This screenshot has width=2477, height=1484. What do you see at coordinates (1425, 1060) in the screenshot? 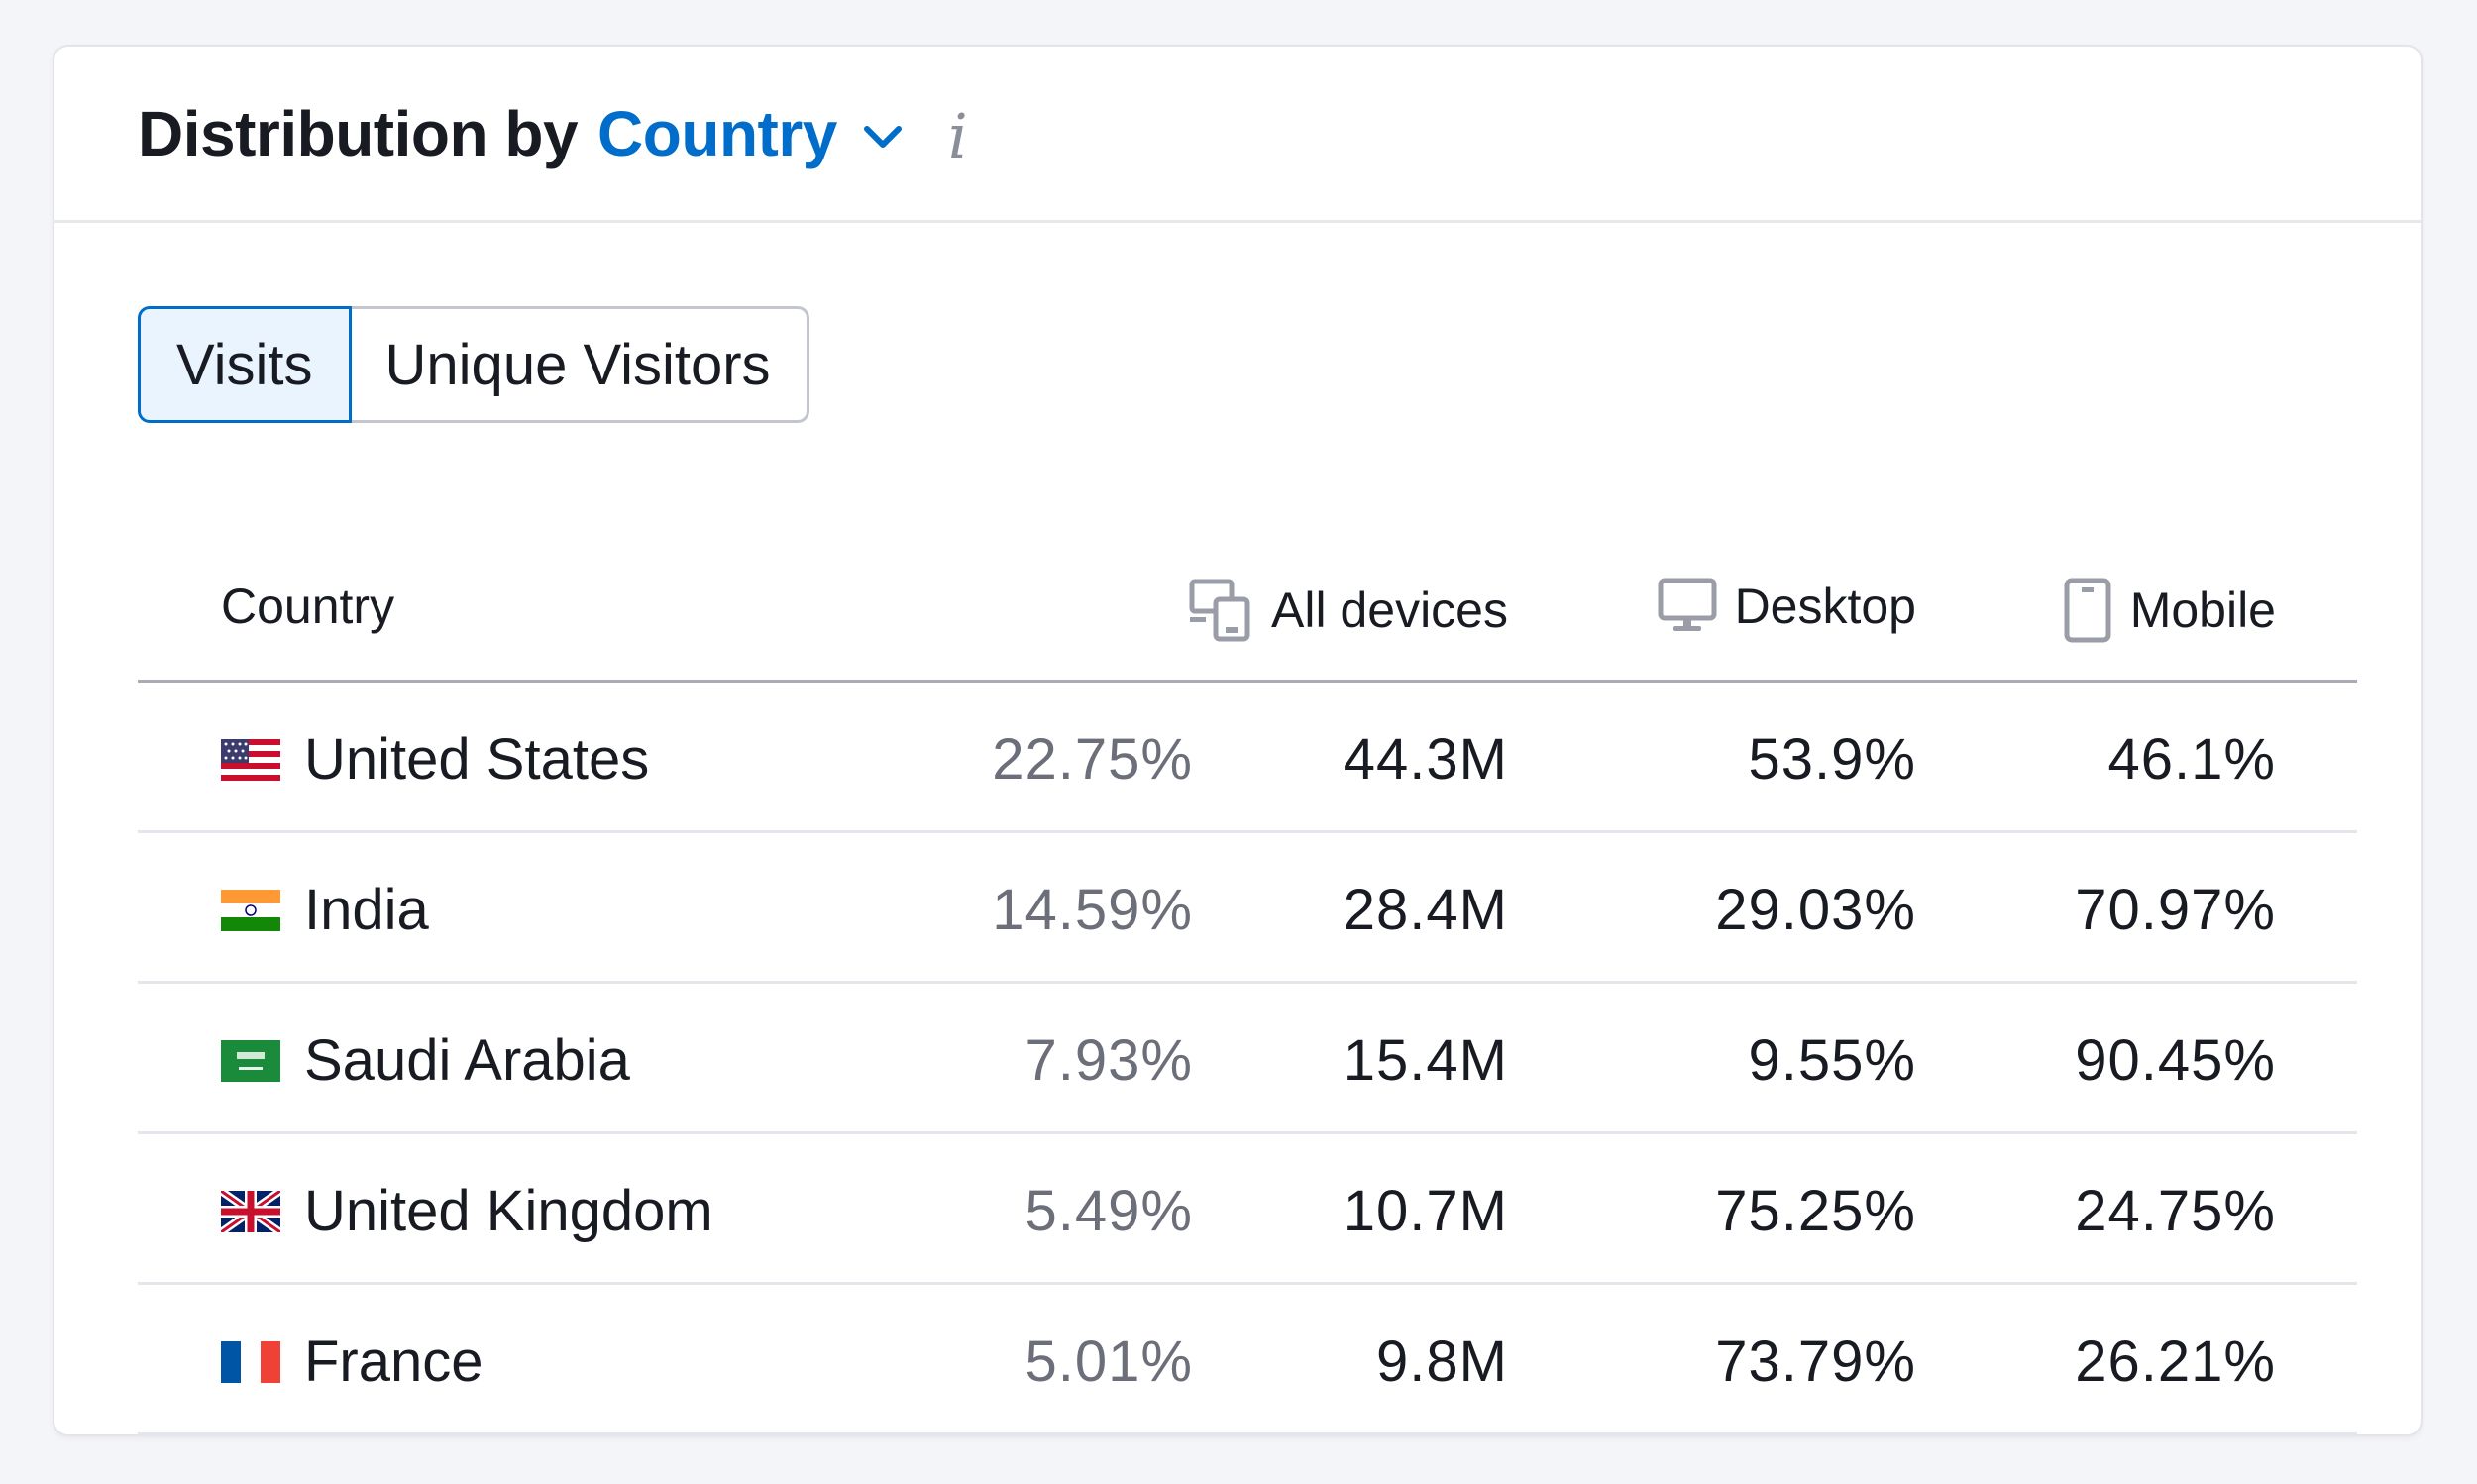
I see `all-devices-cell: 15.4M` at bounding box center [1425, 1060].